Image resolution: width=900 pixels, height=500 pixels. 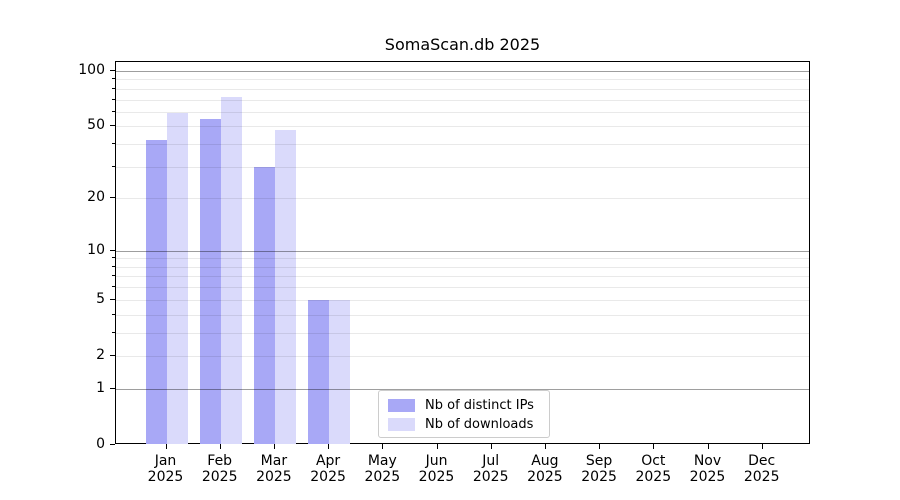 What do you see at coordinates (100, 444) in the screenshot?
I see `y-axis-tick-label: 0` at bounding box center [100, 444].